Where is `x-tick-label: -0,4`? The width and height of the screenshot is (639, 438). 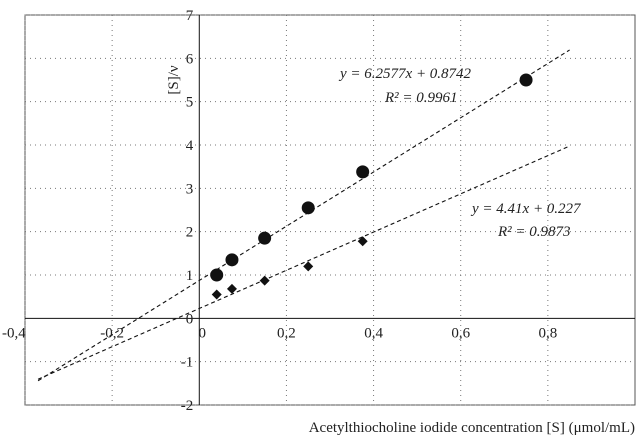 x-tick-label: -0,4 is located at coordinates (14, 333).